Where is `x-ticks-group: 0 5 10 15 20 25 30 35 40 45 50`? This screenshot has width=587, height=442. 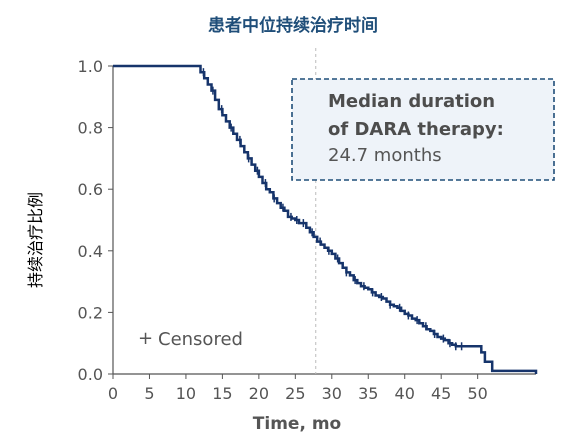
x-ticks-group: 0 5 10 15 20 25 30 35 40 45 50 is located at coordinates (298, 388).